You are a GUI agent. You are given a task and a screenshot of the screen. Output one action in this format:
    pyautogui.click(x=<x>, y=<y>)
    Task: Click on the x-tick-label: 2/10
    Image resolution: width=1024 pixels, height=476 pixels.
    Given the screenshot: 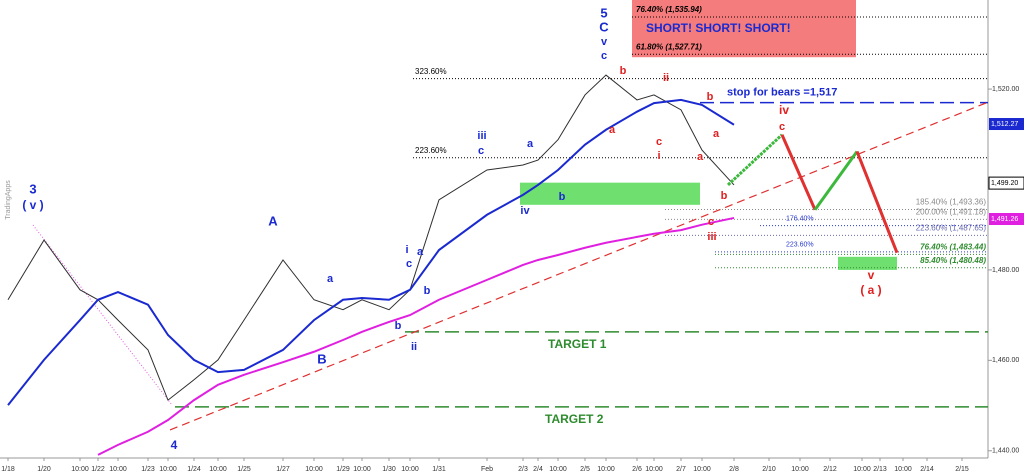 What is the action you would take?
    pyautogui.click(x=769, y=469)
    